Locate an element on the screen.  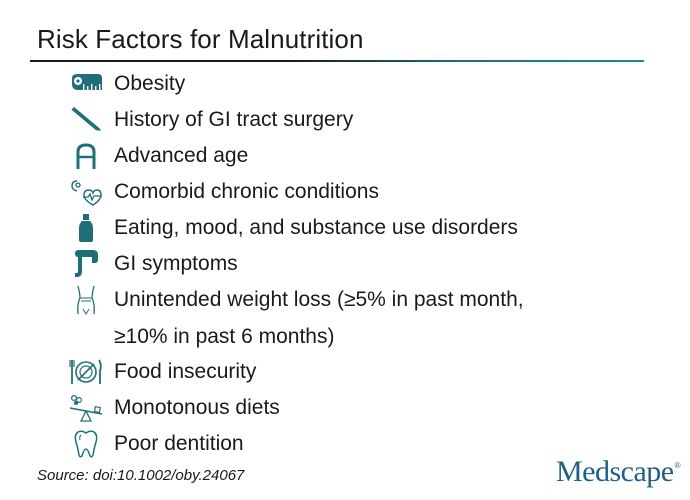
medscape-logo: Medscape® is located at coordinates (618, 472).